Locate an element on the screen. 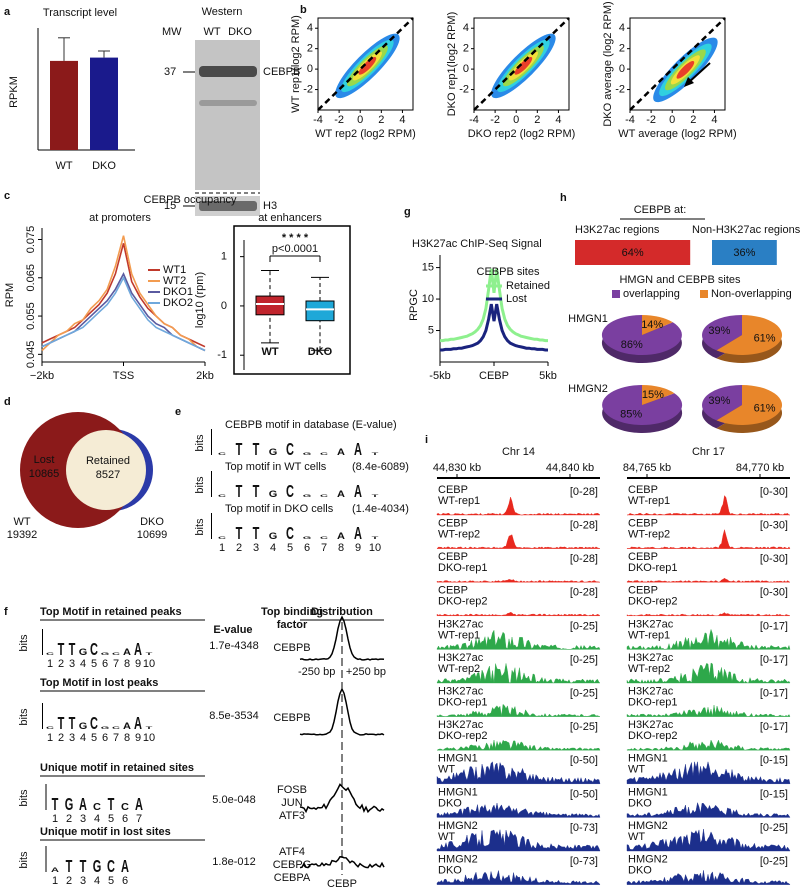 The width and height of the screenshot is (800, 892). position-label: 4 is located at coordinates (97, 881).